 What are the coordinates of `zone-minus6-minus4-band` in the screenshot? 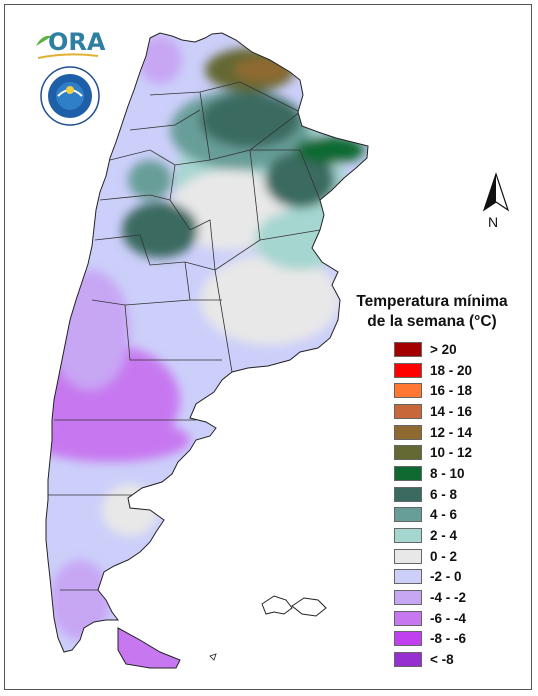 It's located at (118, 440).